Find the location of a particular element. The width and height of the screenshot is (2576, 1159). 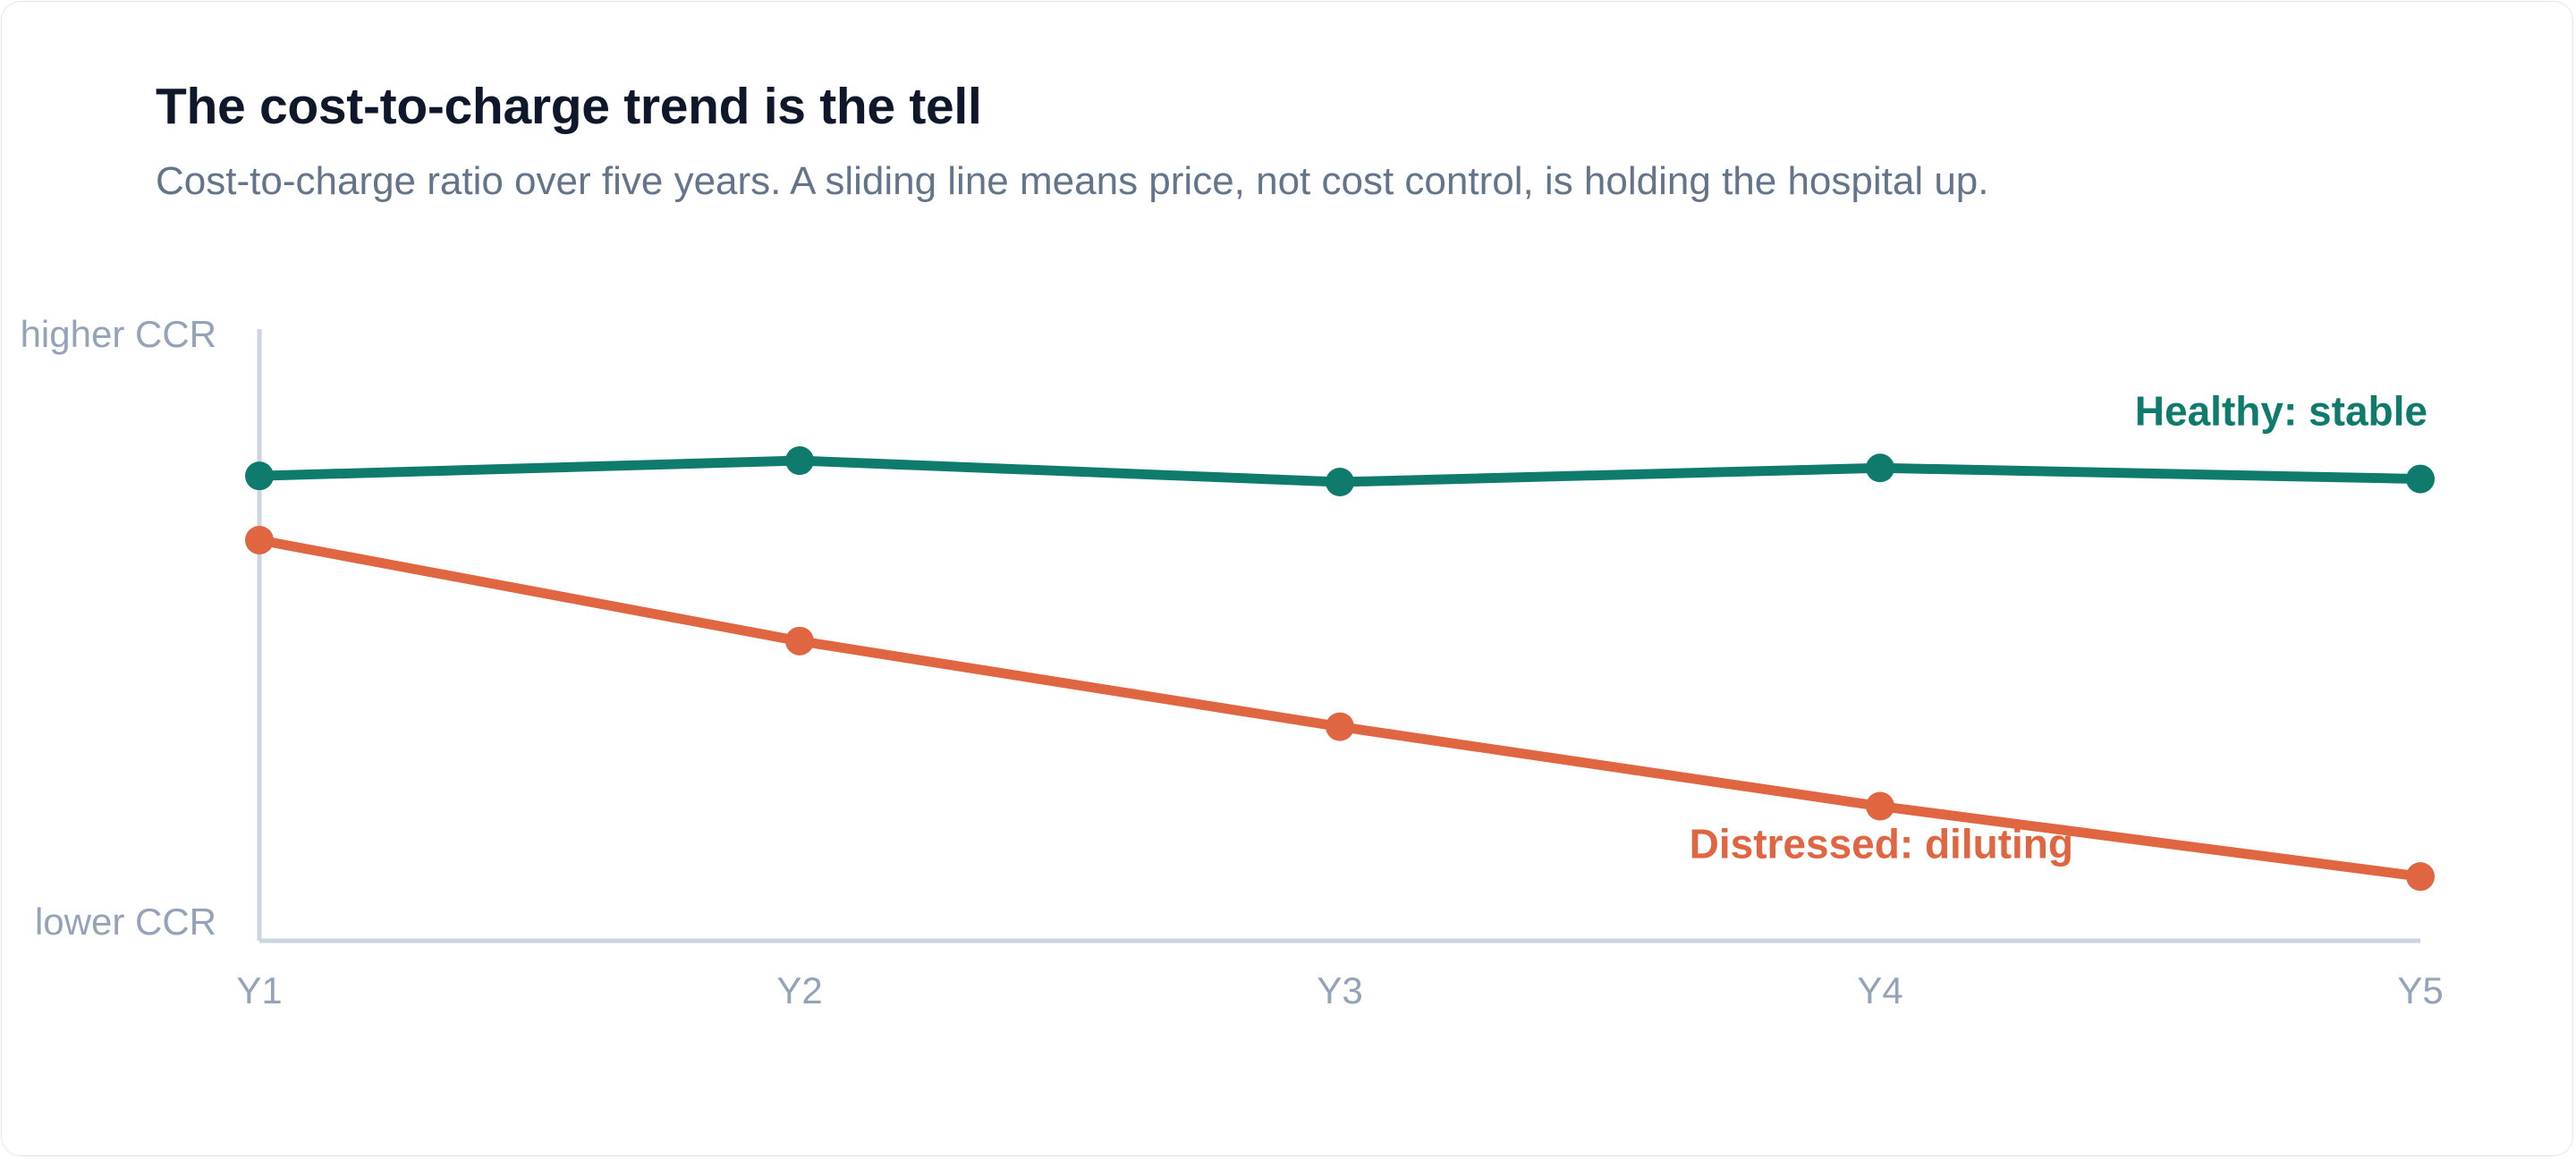

series-label-distressed: Distressed: diluting is located at coordinates (1881, 844).